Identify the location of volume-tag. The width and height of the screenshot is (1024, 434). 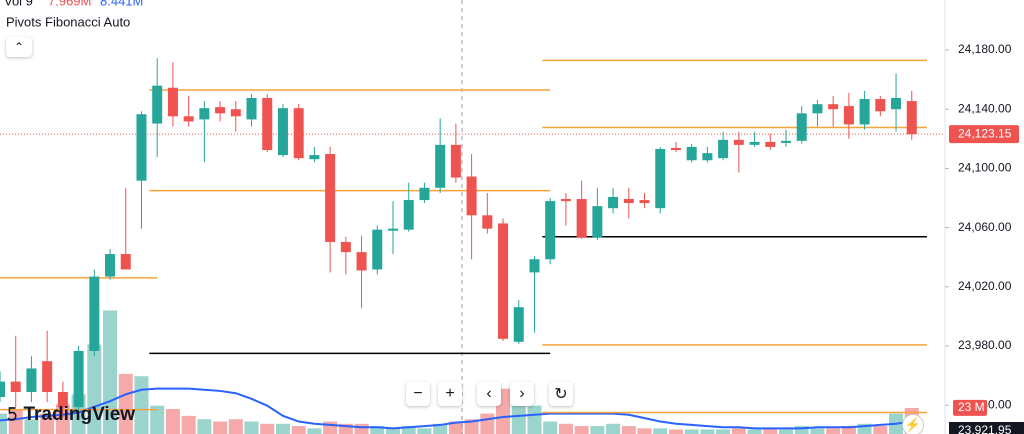
(970, 407).